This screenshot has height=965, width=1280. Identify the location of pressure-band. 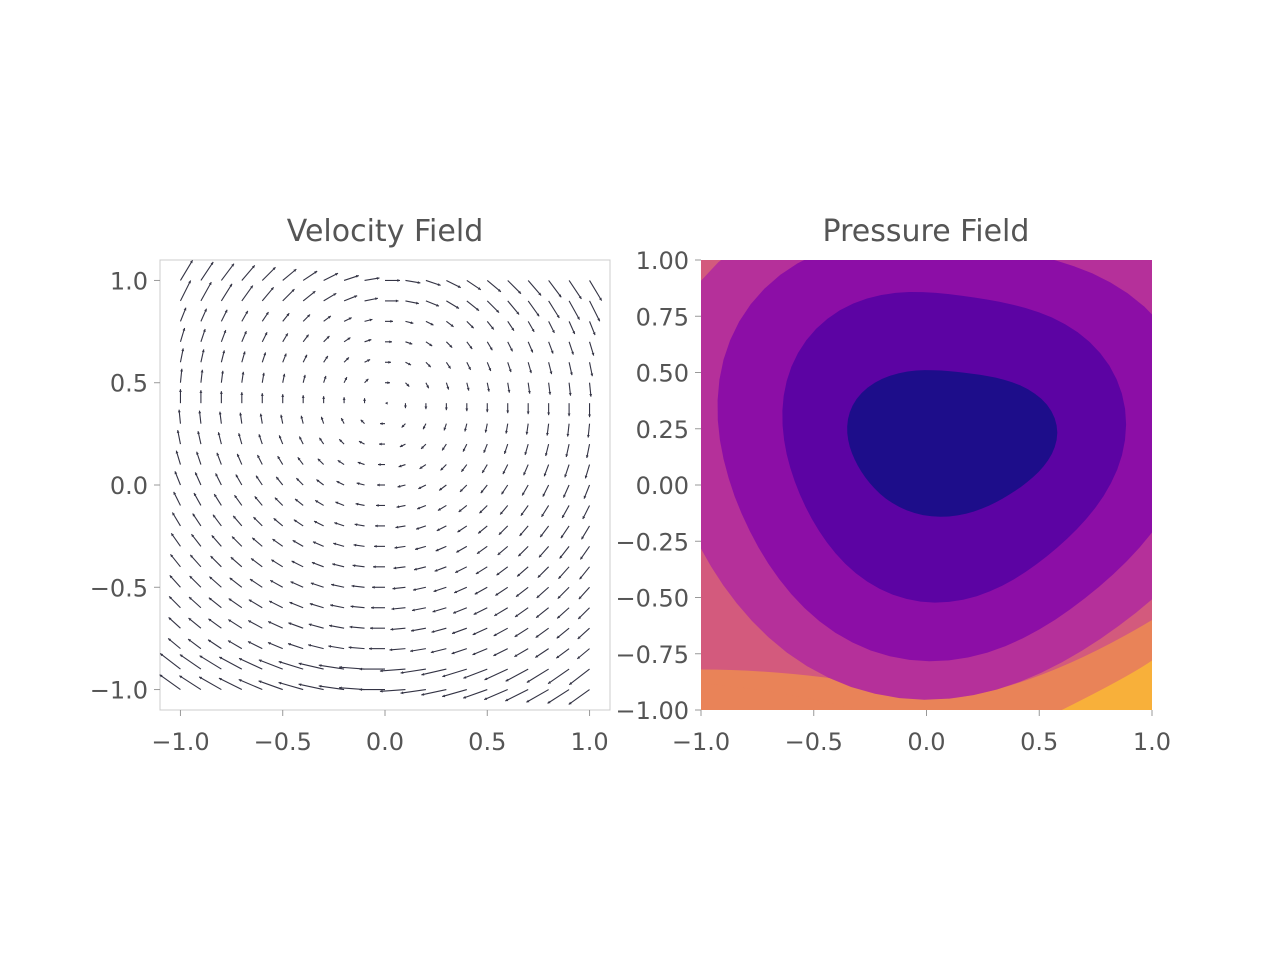
(780, 696).